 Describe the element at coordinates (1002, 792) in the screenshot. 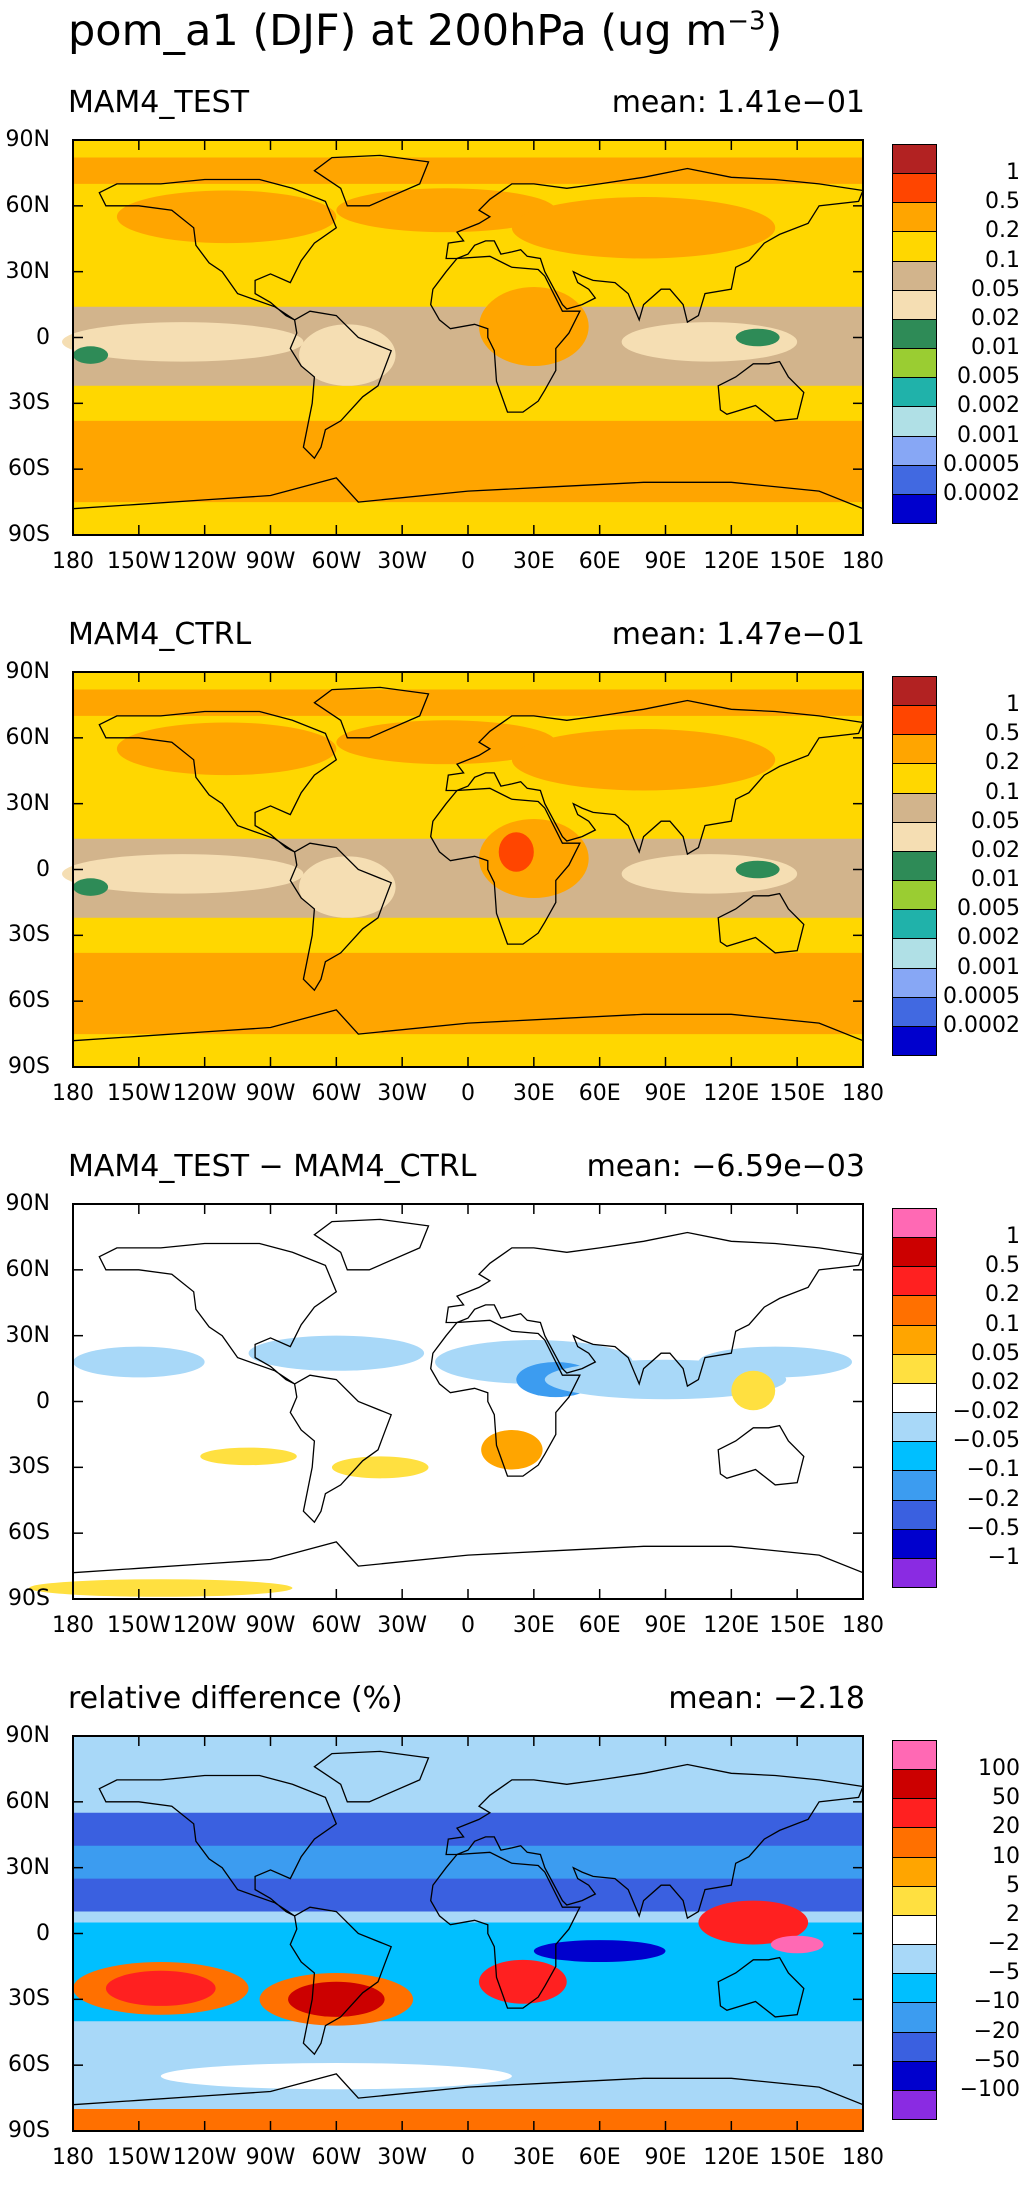

I see `colorbar-label: 0.1` at that location.